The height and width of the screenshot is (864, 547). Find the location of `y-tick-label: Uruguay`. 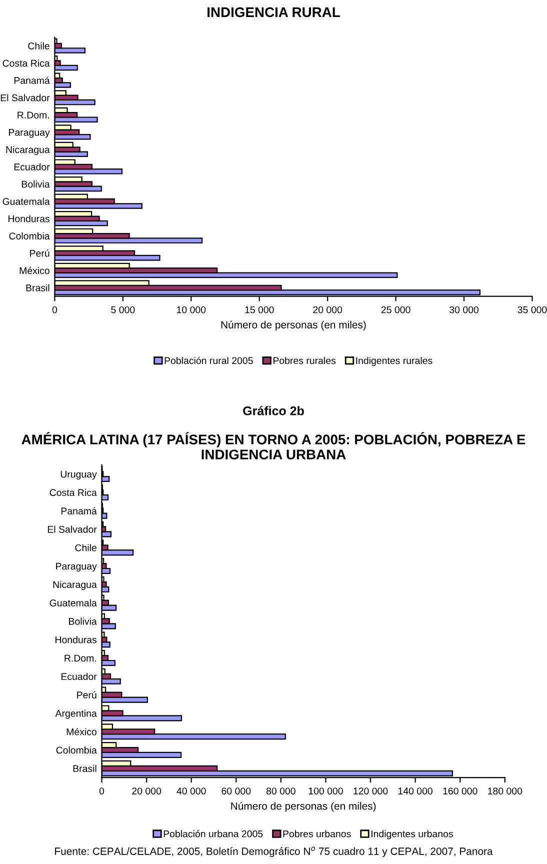

y-tick-label: Uruguay is located at coordinates (78, 475).